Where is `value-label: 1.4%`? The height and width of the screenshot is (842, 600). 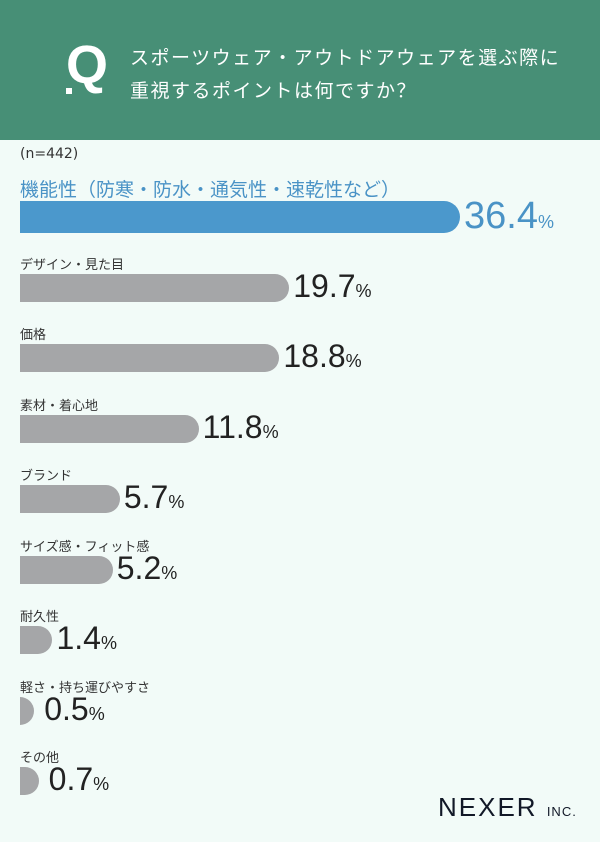 value-label: 1.4% is located at coordinates (86, 638).